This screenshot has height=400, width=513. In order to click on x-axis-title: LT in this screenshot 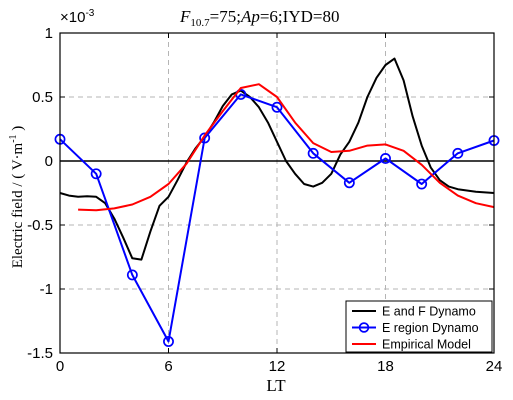, I will do `click(276, 385)`.